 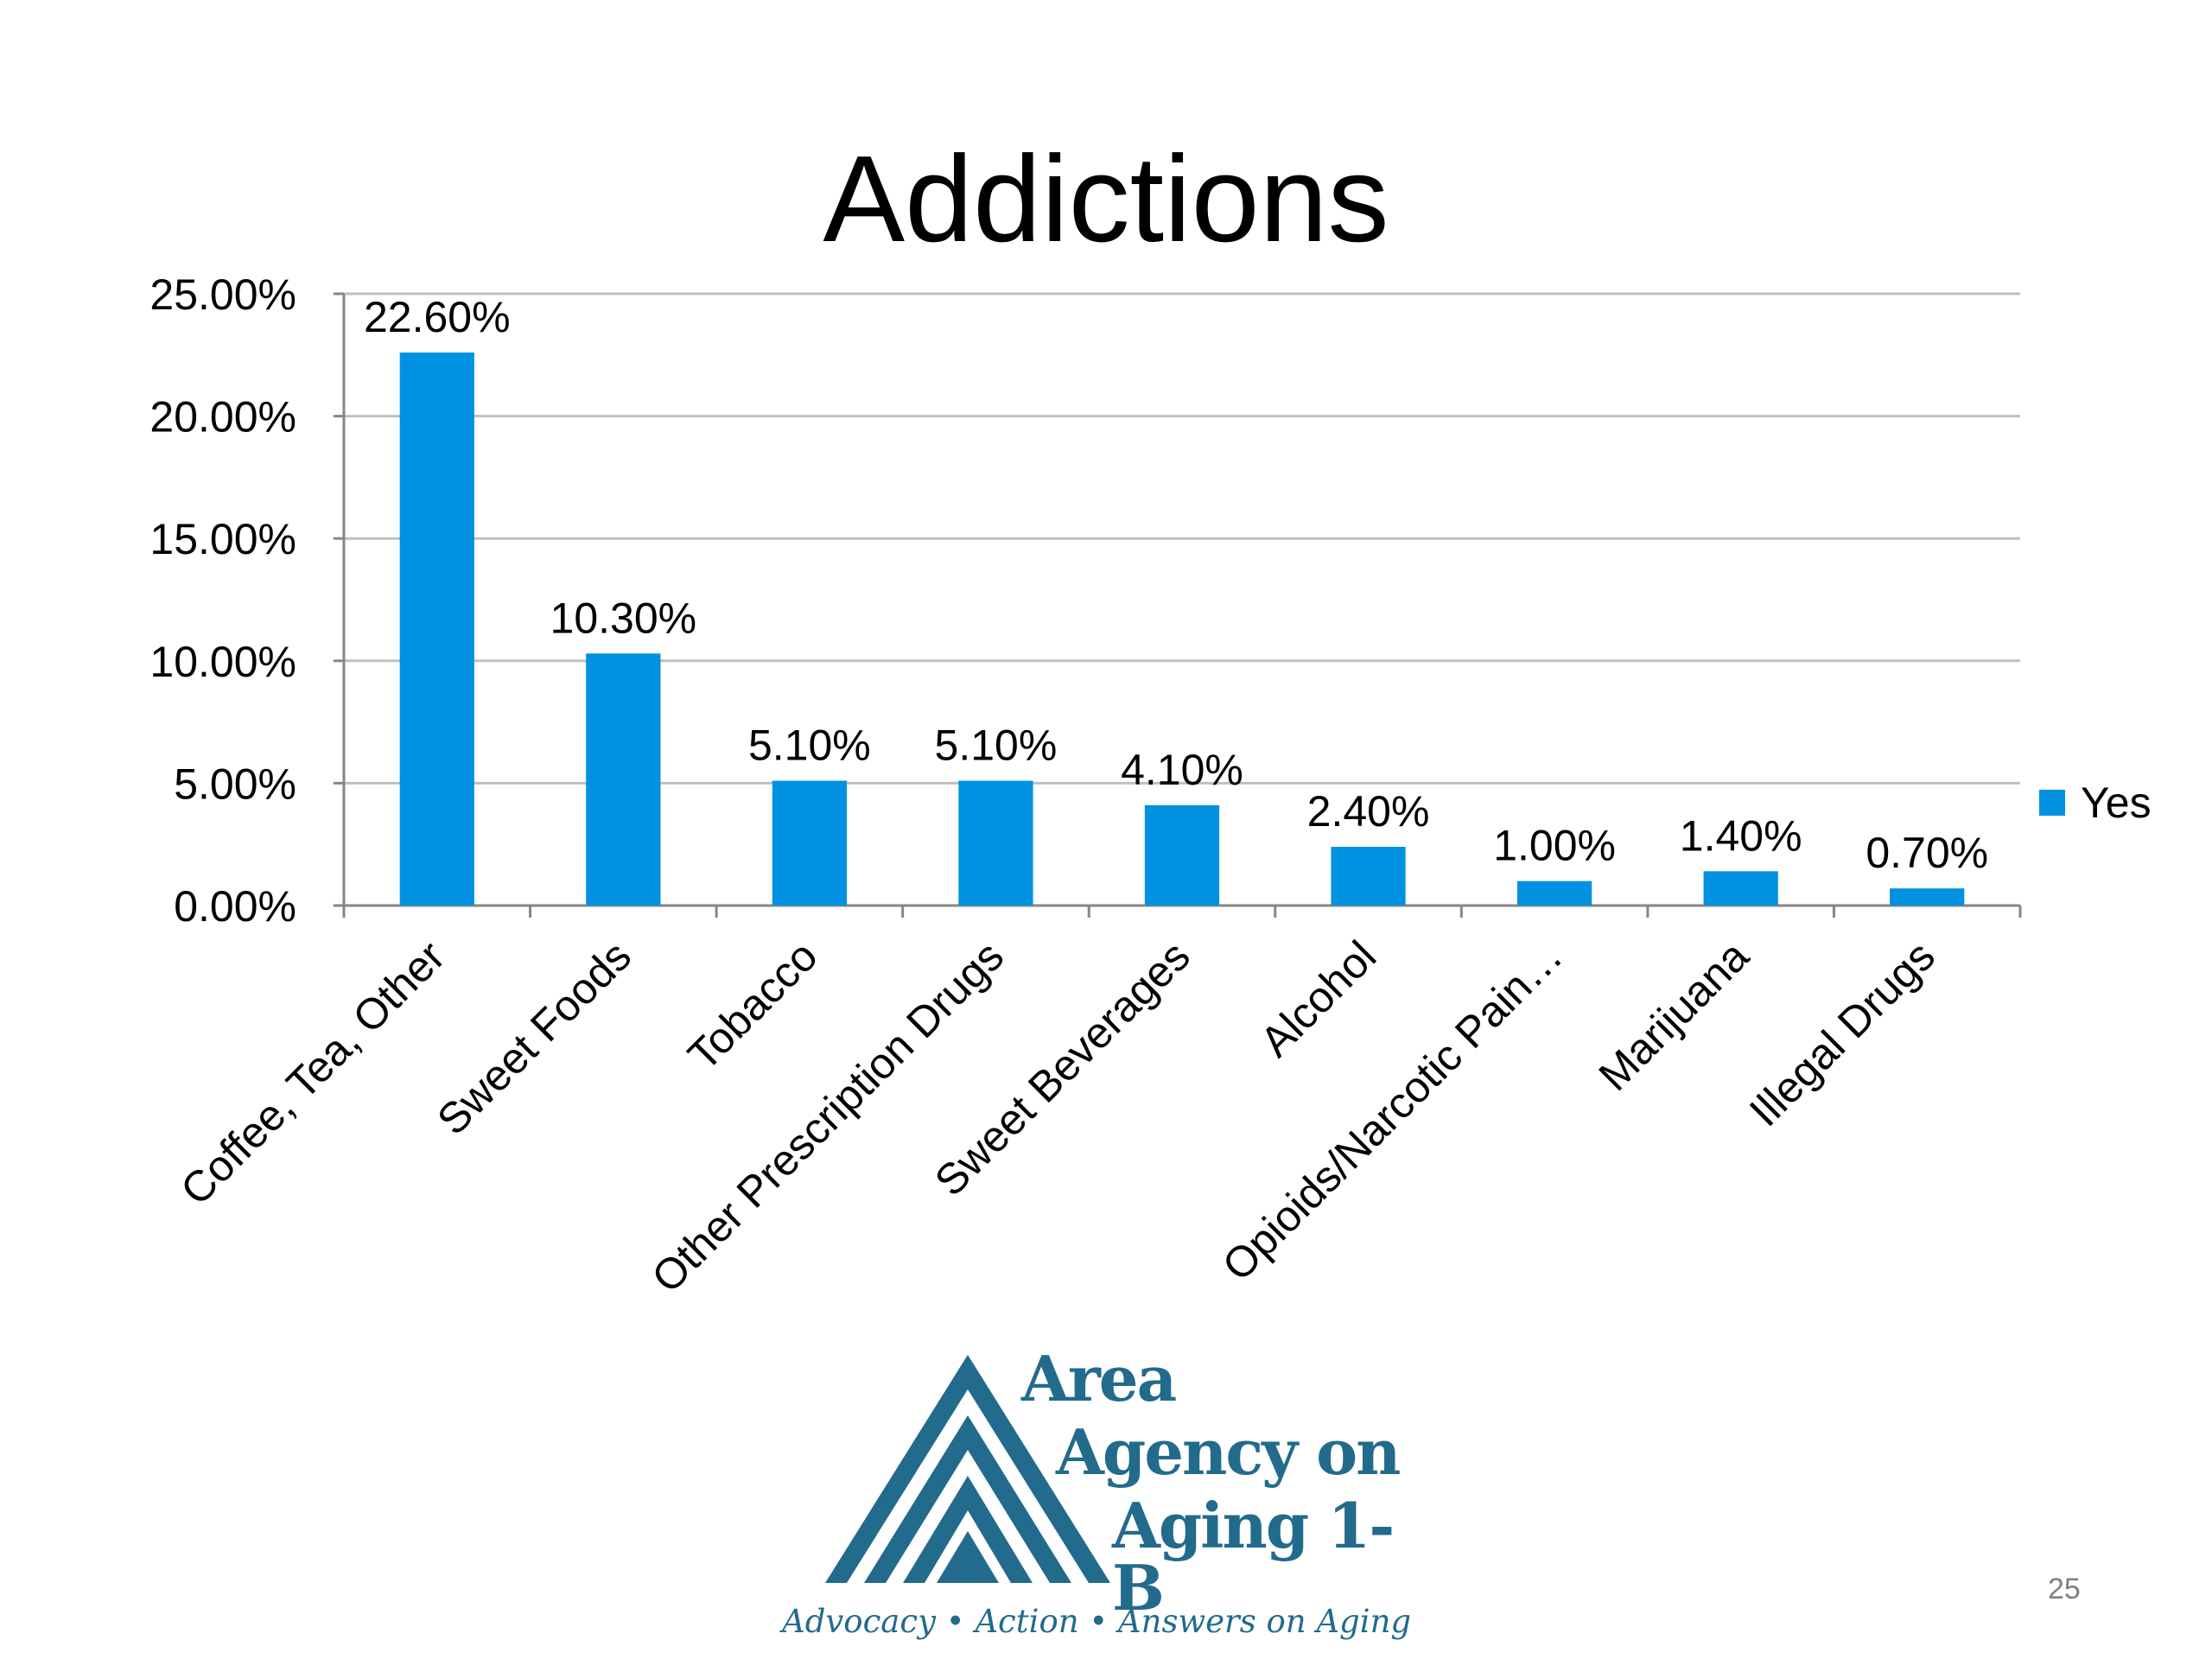 I want to click on data-label: 22.60%, so click(x=437, y=317).